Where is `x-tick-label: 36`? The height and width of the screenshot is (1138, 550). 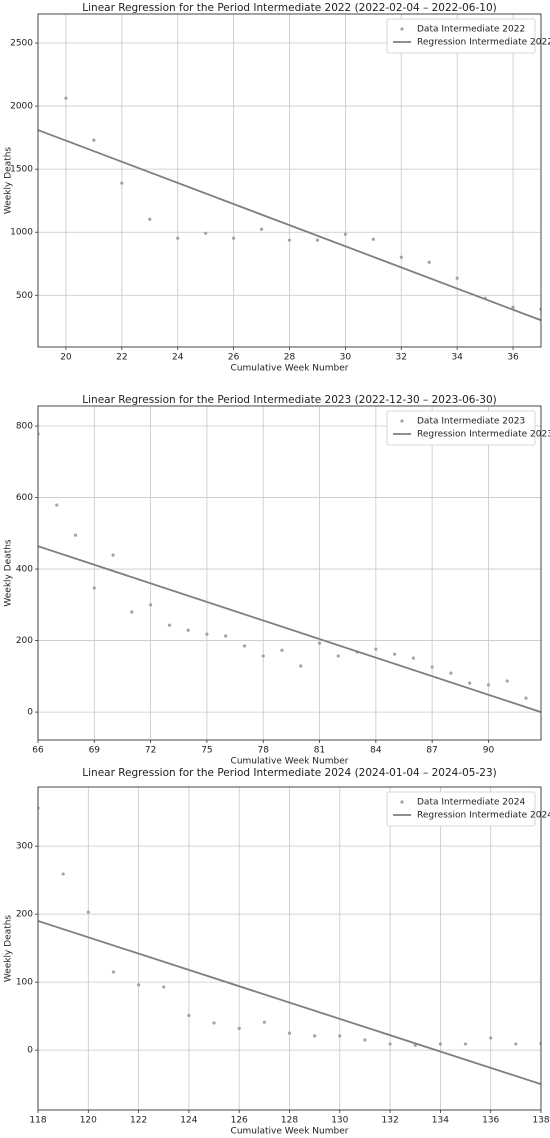
x-tick-label: 36 is located at coordinates (513, 358).